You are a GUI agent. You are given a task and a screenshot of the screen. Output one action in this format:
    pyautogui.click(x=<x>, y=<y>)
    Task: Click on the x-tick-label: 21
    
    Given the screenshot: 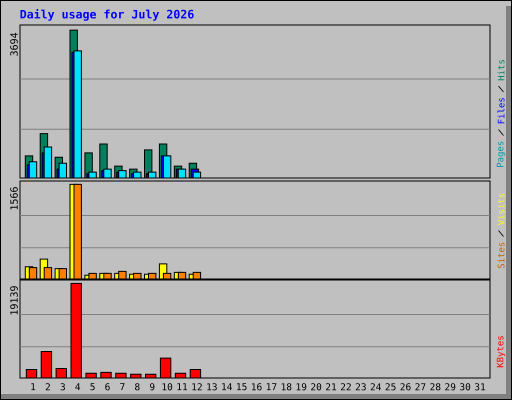 What is the action you would take?
    pyautogui.click(x=331, y=386)
    